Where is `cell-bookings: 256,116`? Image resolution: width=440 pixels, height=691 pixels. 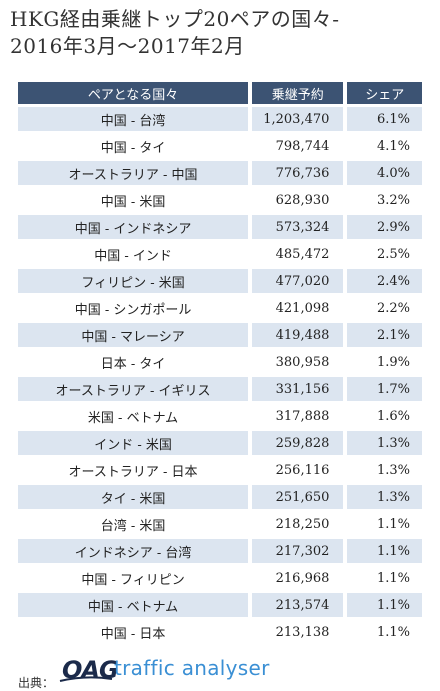 cell-bookings: 256,116 is located at coordinates (300, 470).